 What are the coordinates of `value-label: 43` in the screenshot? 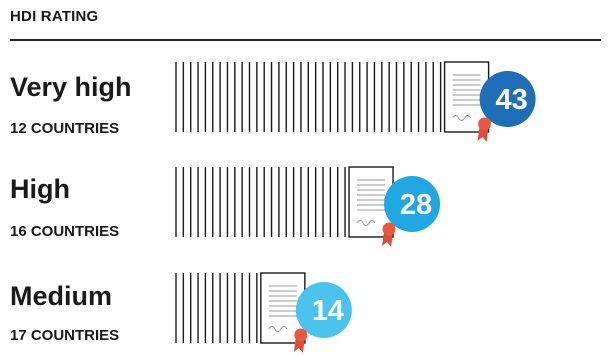 It's located at (511, 100).